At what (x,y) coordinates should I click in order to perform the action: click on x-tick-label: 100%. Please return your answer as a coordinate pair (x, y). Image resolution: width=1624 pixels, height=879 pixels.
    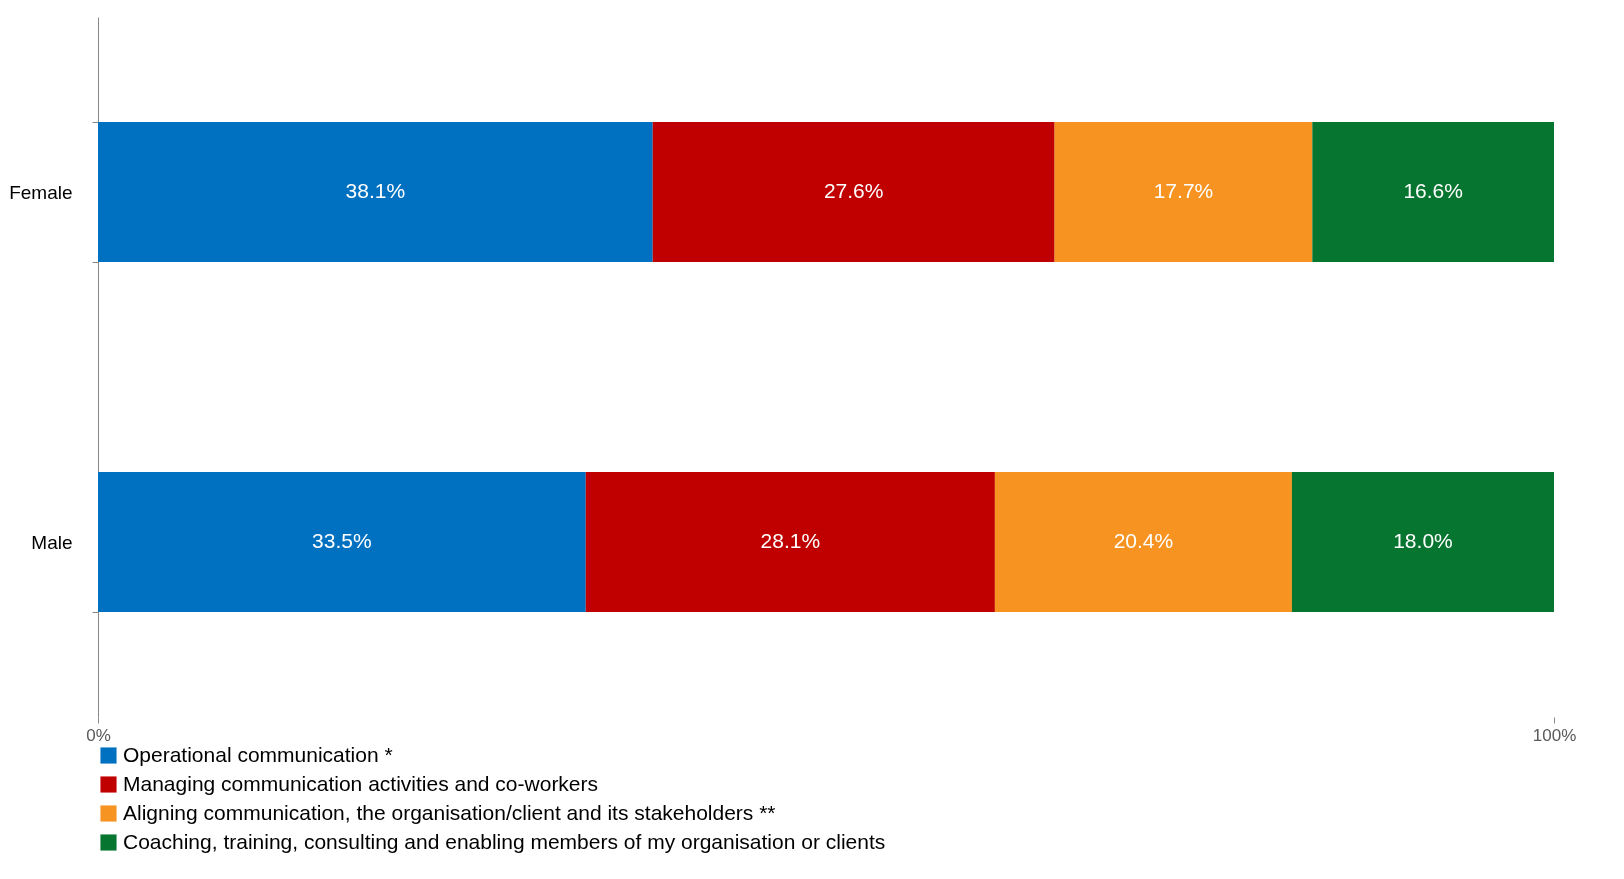
    Looking at the image, I should click on (1554, 735).